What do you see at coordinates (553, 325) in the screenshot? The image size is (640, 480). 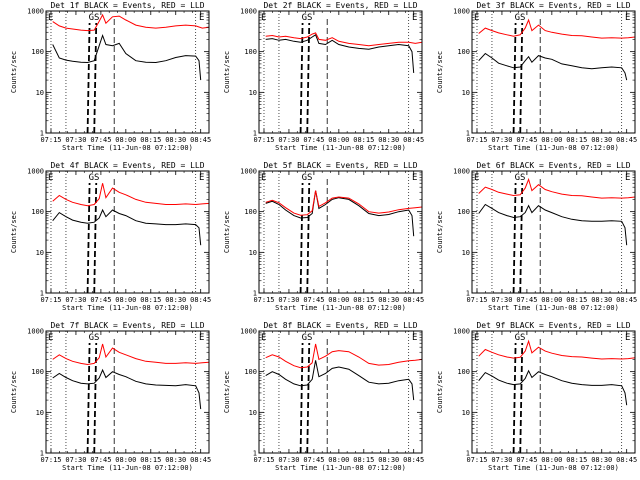 I see `chart-title: Det 9f BLACK = Events, RED = LLD` at bounding box center [553, 325].